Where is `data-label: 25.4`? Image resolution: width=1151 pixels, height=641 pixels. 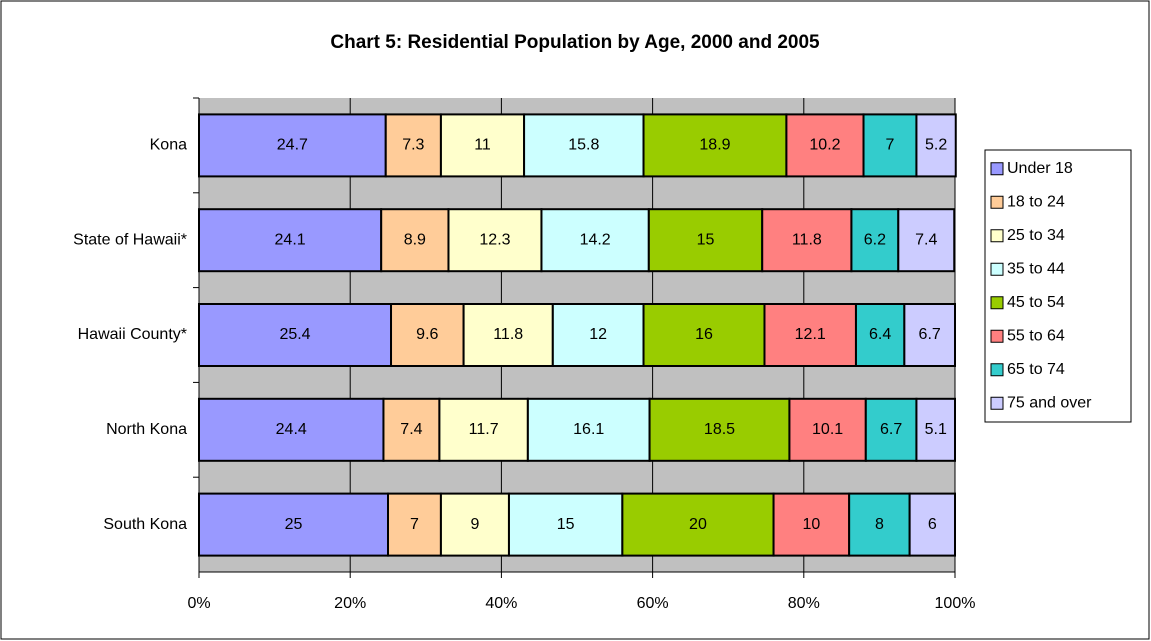 data-label: 25.4 is located at coordinates (294, 334).